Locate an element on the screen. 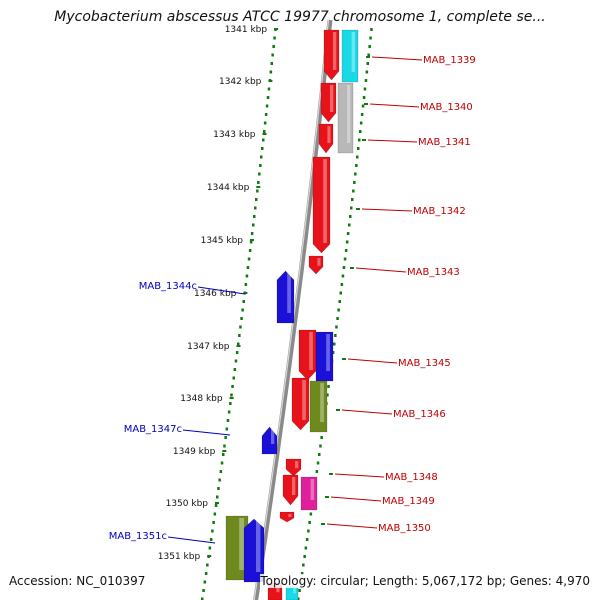 This screenshot has height=600, width=600. gene-mab-1344c is located at coordinates (285, 297).